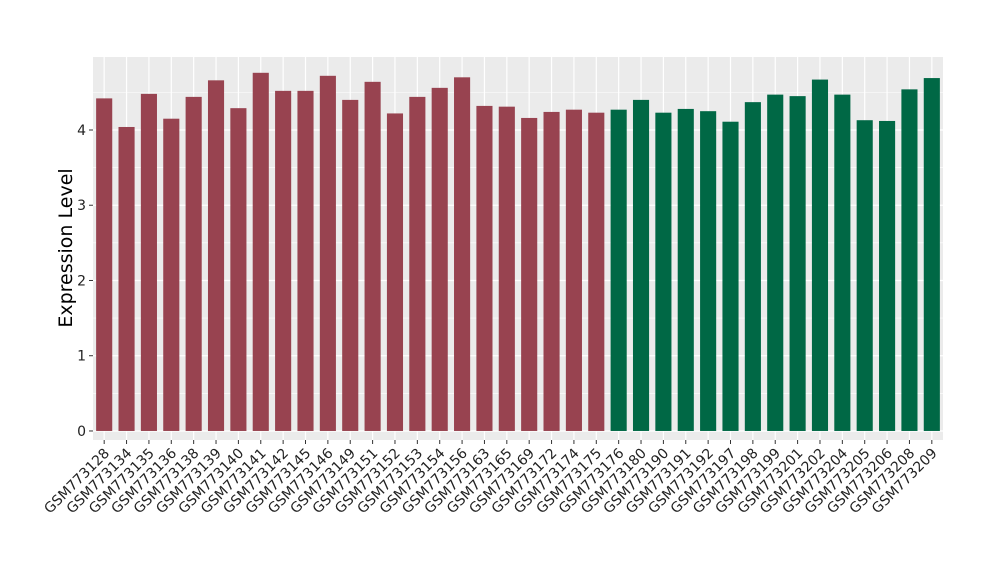 This screenshot has height=580, width=1000. I want to click on bar-GSM773205, so click(864, 275).